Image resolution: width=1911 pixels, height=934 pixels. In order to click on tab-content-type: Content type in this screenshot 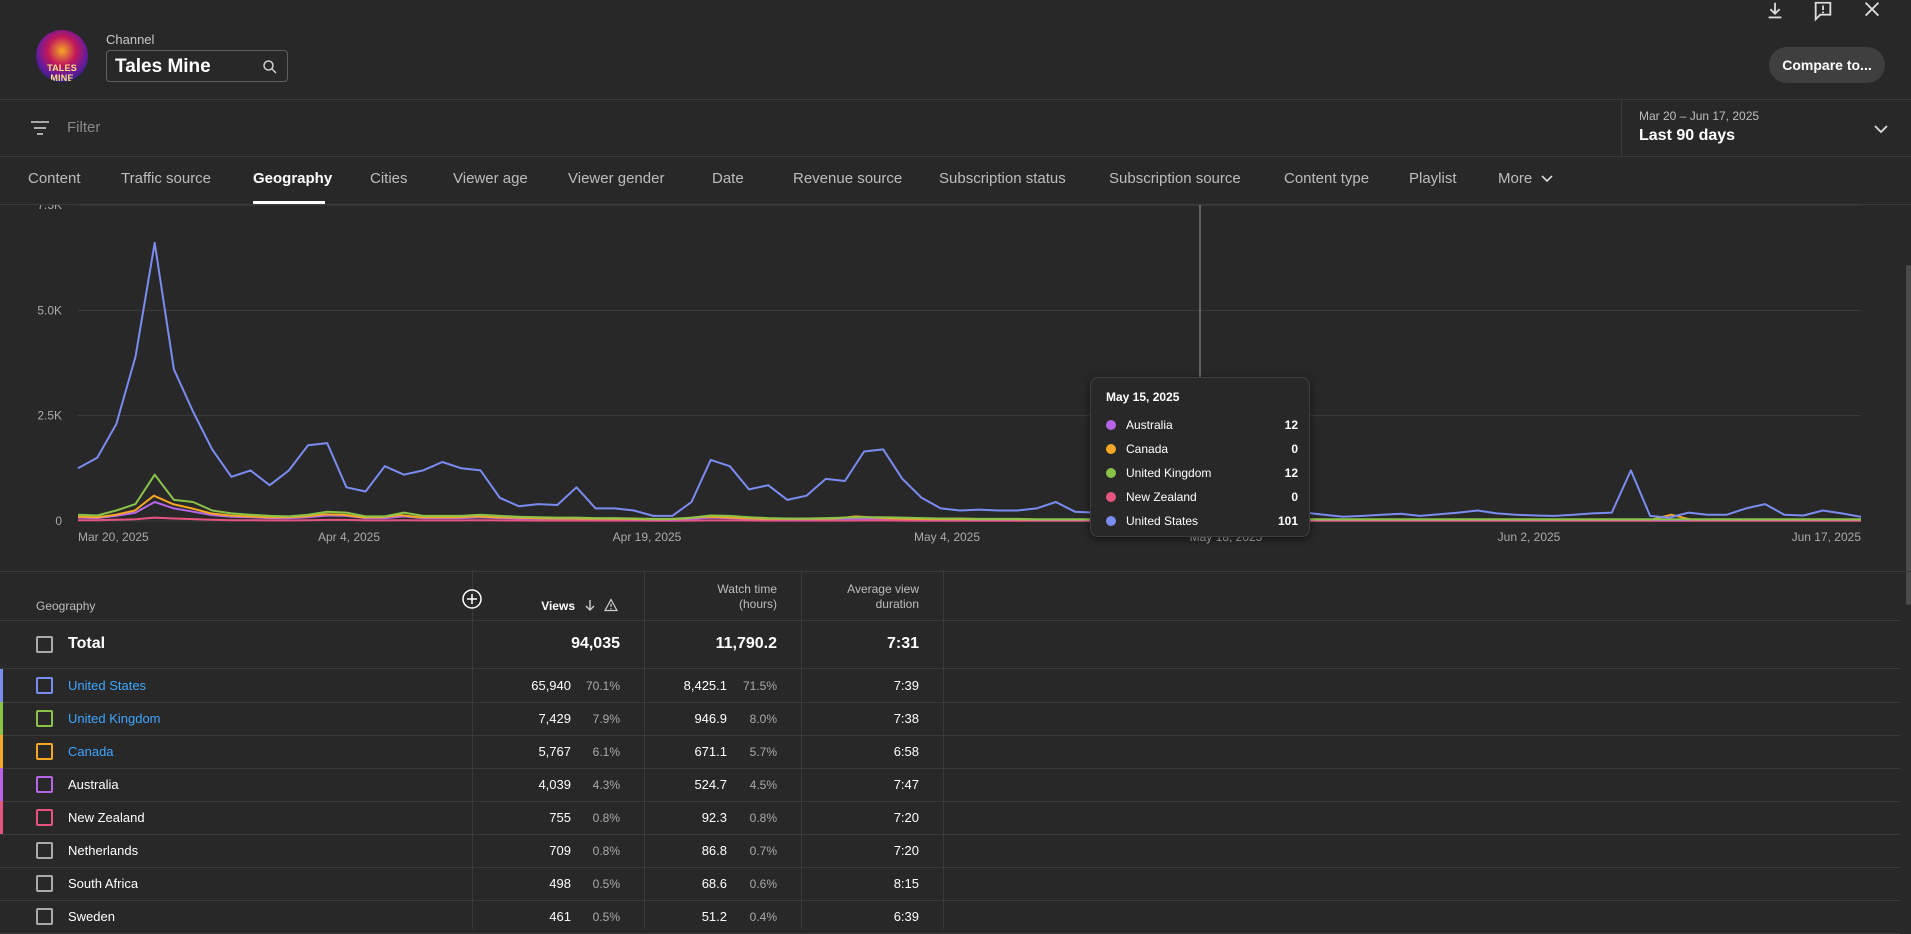, I will do `click(1327, 178)`.